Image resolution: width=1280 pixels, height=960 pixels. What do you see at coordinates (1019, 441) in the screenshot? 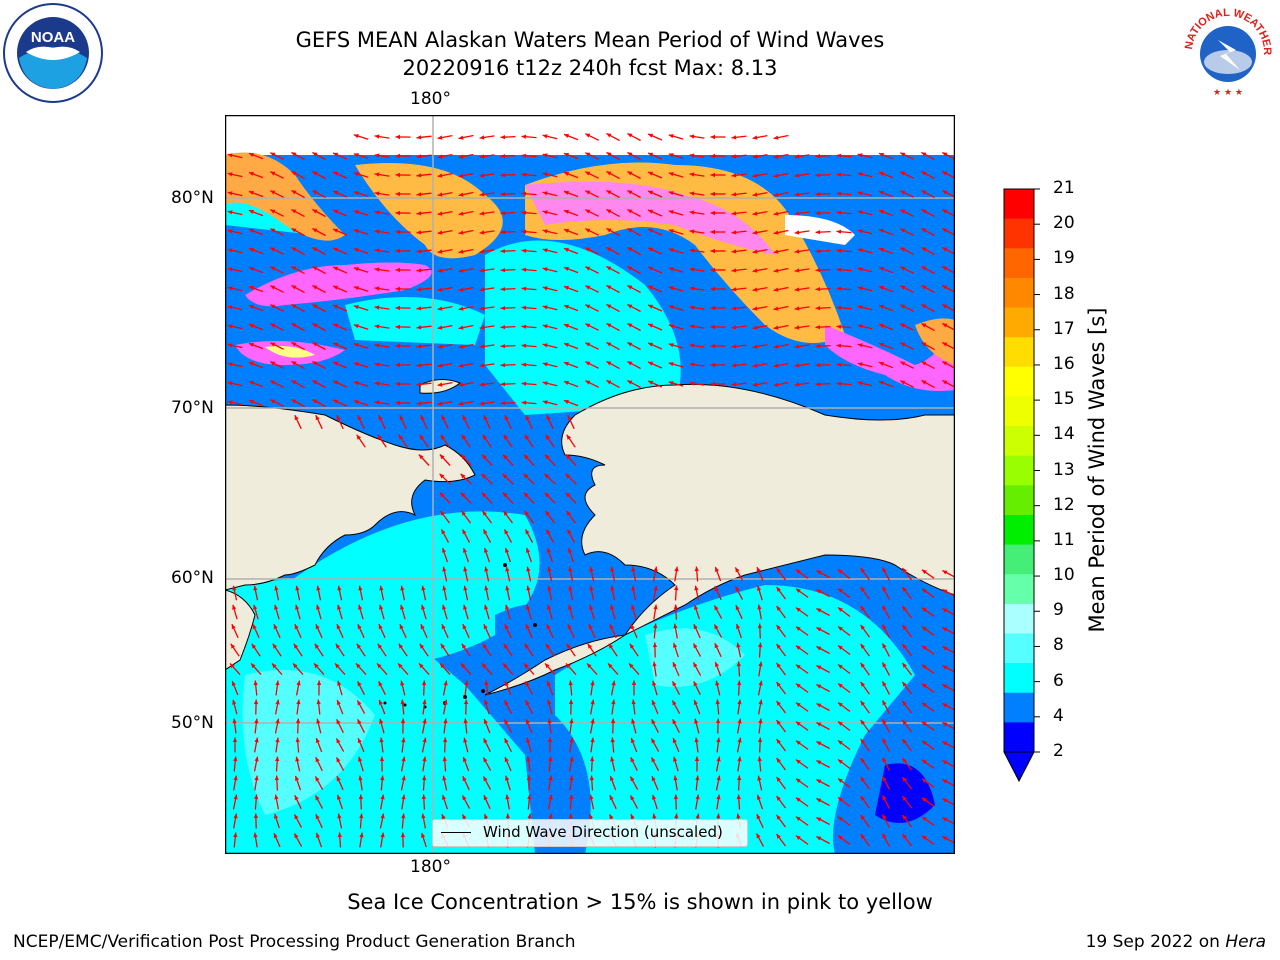
I see `colorbar-segment` at bounding box center [1019, 441].